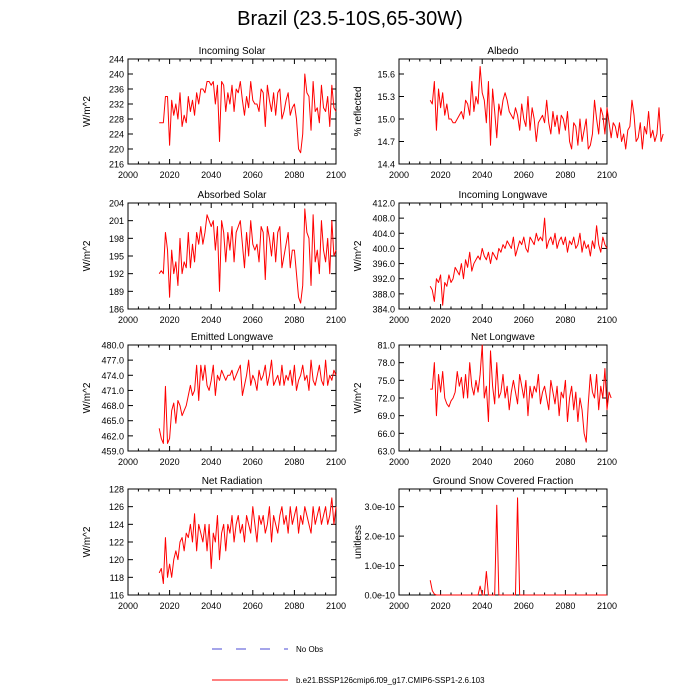 This screenshot has width=700, height=700. I want to click on net-longwave-xtick-label: 2000, so click(399, 462).